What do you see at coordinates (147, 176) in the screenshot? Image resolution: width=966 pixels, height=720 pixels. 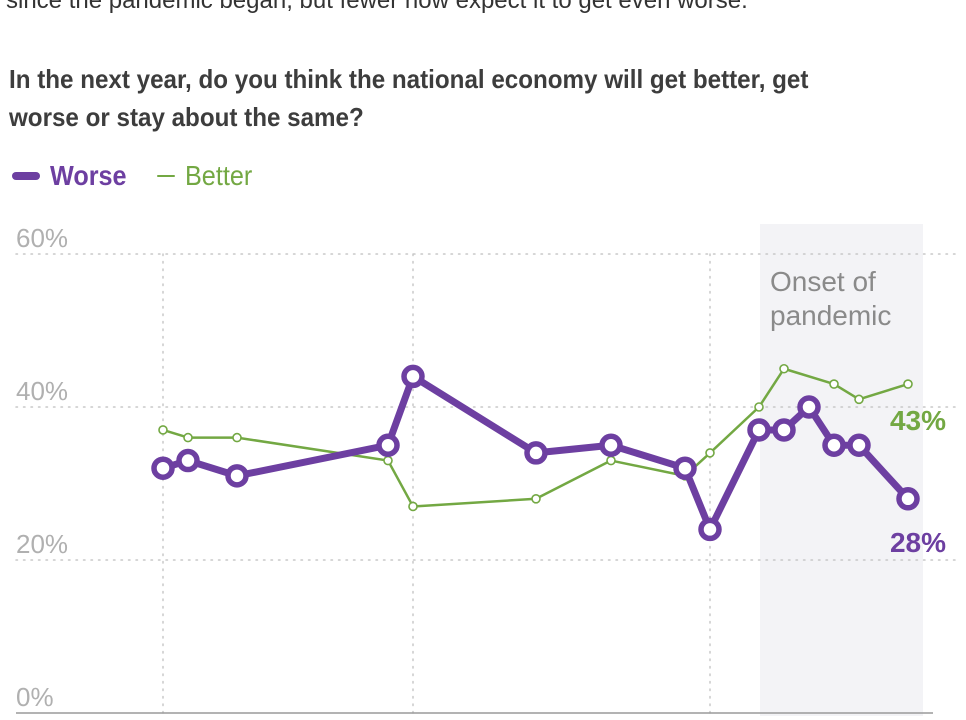 I see `chart-legend: Worse Better` at bounding box center [147, 176].